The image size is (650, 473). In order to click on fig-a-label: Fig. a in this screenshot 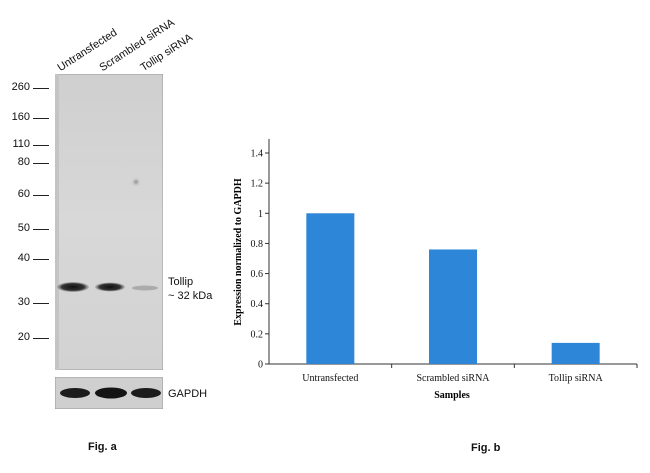, I will do `click(102, 447)`.